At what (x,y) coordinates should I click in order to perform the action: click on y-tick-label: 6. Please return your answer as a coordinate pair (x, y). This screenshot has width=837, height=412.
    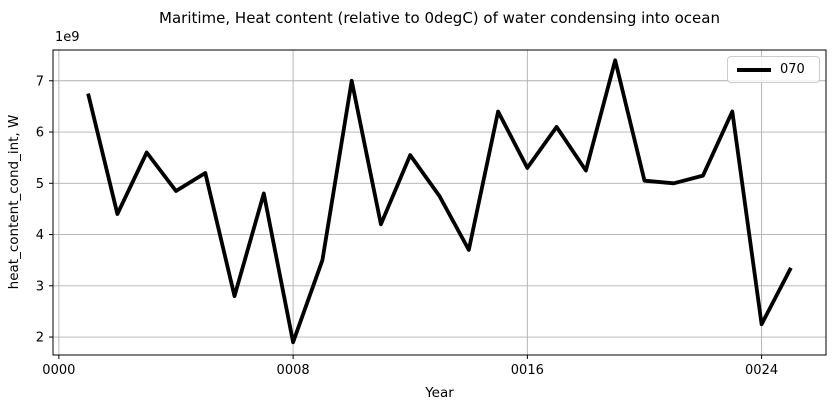
    Looking at the image, I should click on (40, 133).